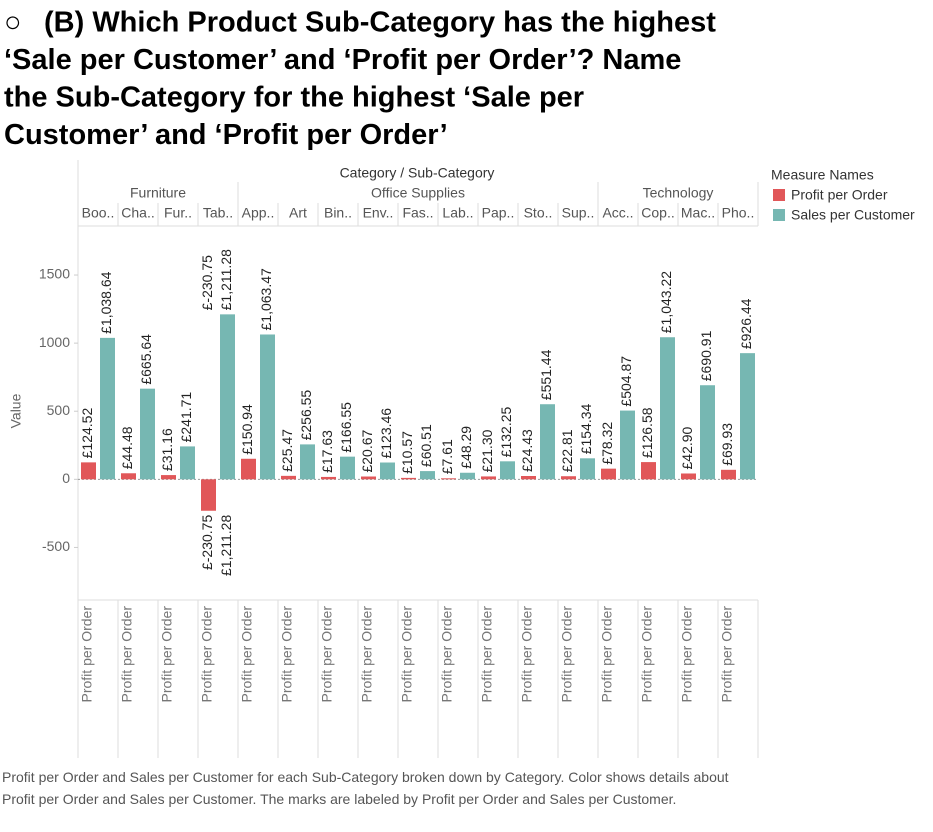 The width and height of the screenshot is (933, 832). What do you see at coordinates (546, 374) in the screenshot?
I see `data-label: £551.44` at bounding box center [546, 374].